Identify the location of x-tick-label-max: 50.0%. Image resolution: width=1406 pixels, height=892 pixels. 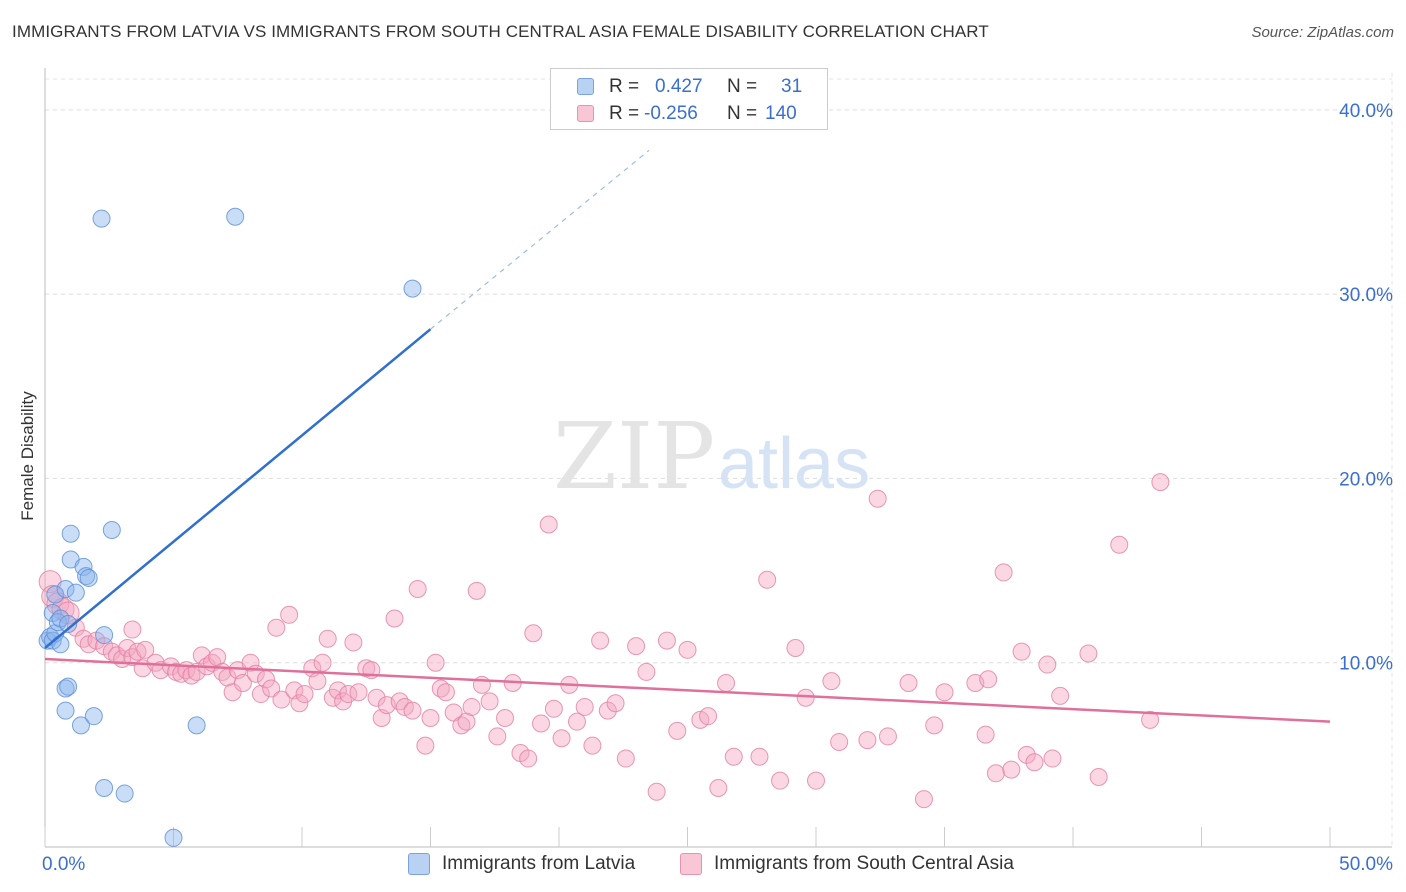
(1366, 864).